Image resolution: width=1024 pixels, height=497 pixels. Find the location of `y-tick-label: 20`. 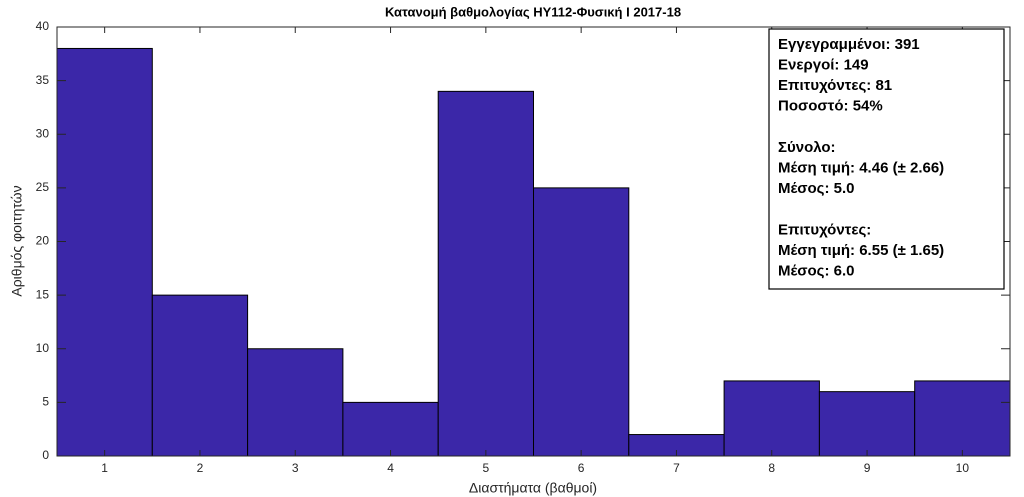

y-tick-label: 20 is located at coordinates (43, 241).